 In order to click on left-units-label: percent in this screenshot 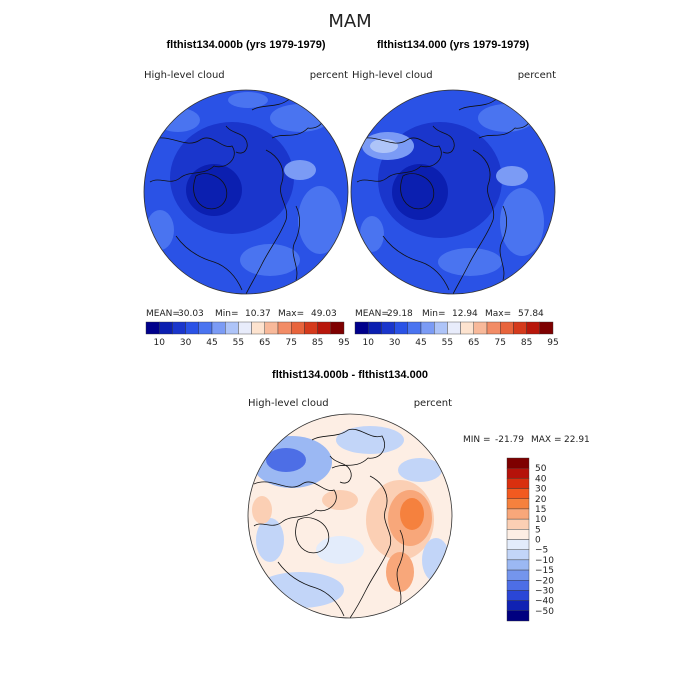, I will do `click(329, 75)`.